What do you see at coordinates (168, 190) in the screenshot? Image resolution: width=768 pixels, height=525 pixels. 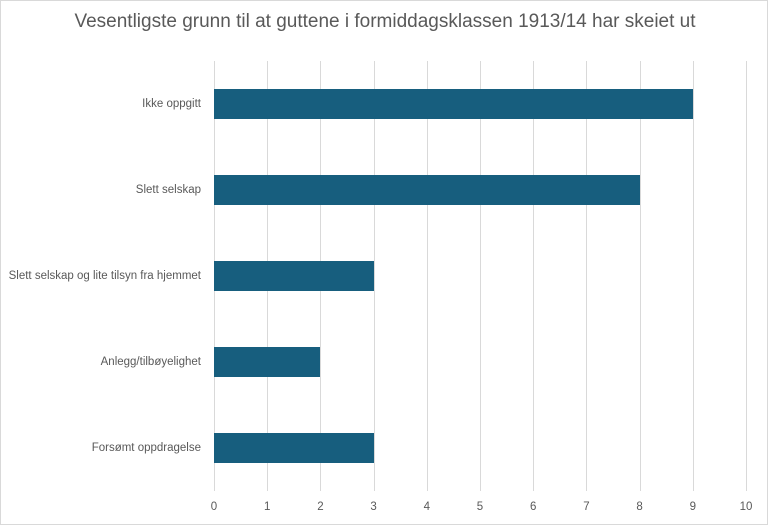 I see `category-label: Slett selskap` at bounding box center [168, 190].